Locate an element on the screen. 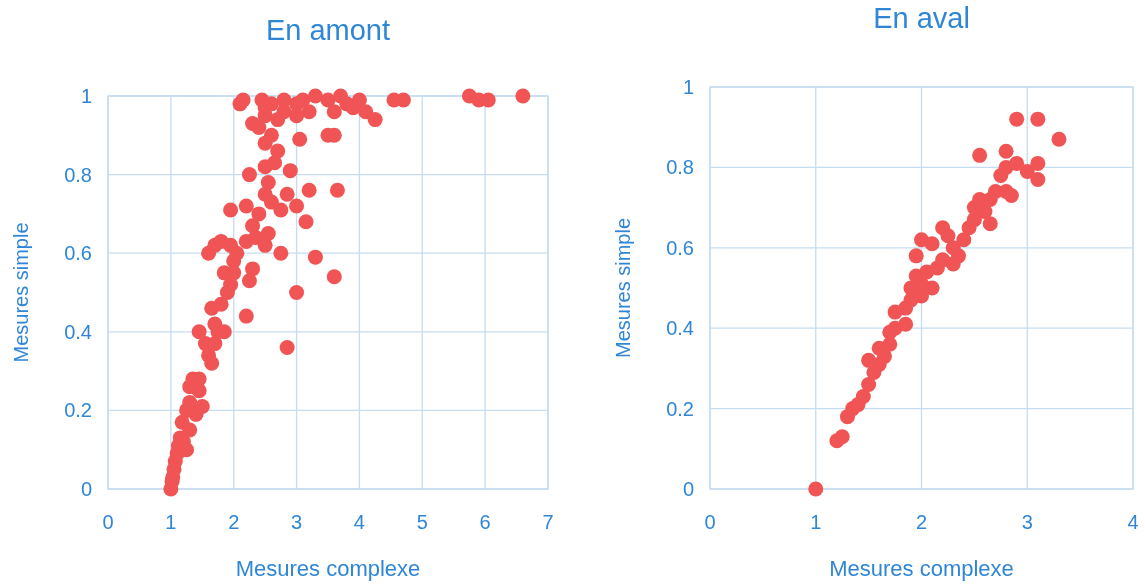 The width and height of the screenshot is (1145, 586). x-tick-label: 5 is located at coordinates (422, 522).